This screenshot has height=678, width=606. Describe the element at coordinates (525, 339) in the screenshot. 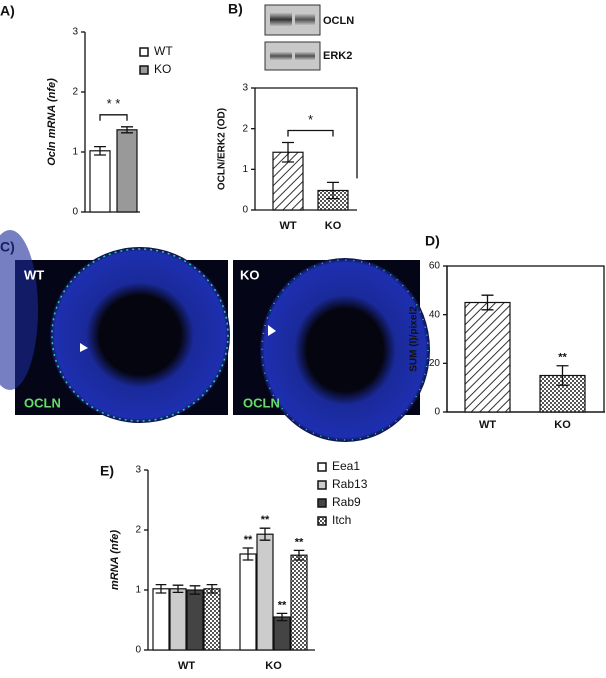

I see `plot-frame` at that location.